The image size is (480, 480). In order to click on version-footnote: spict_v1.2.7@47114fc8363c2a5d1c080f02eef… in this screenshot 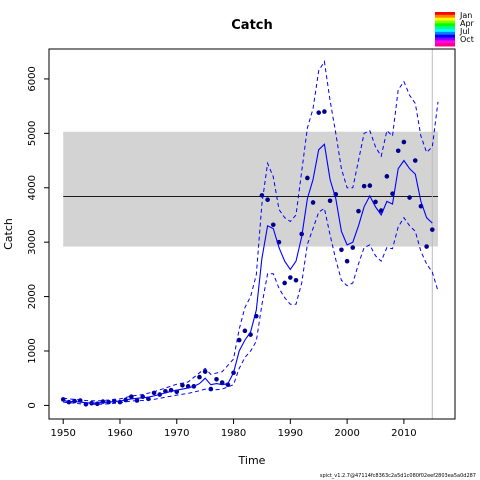, I will do `click(398, 476)`.